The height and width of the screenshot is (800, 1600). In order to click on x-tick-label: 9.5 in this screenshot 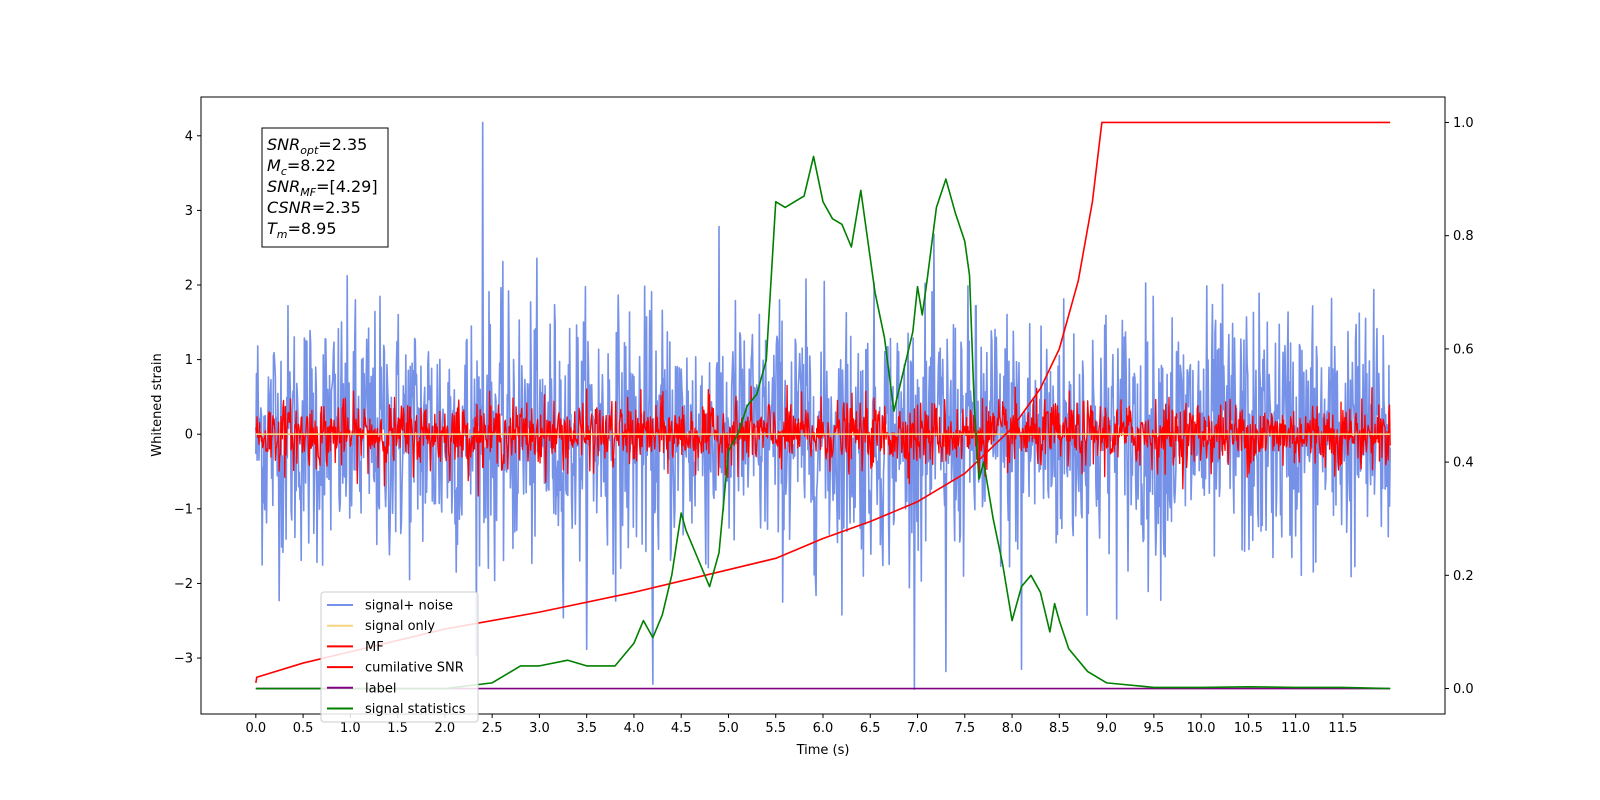, I will do `click(1154, 728)`.